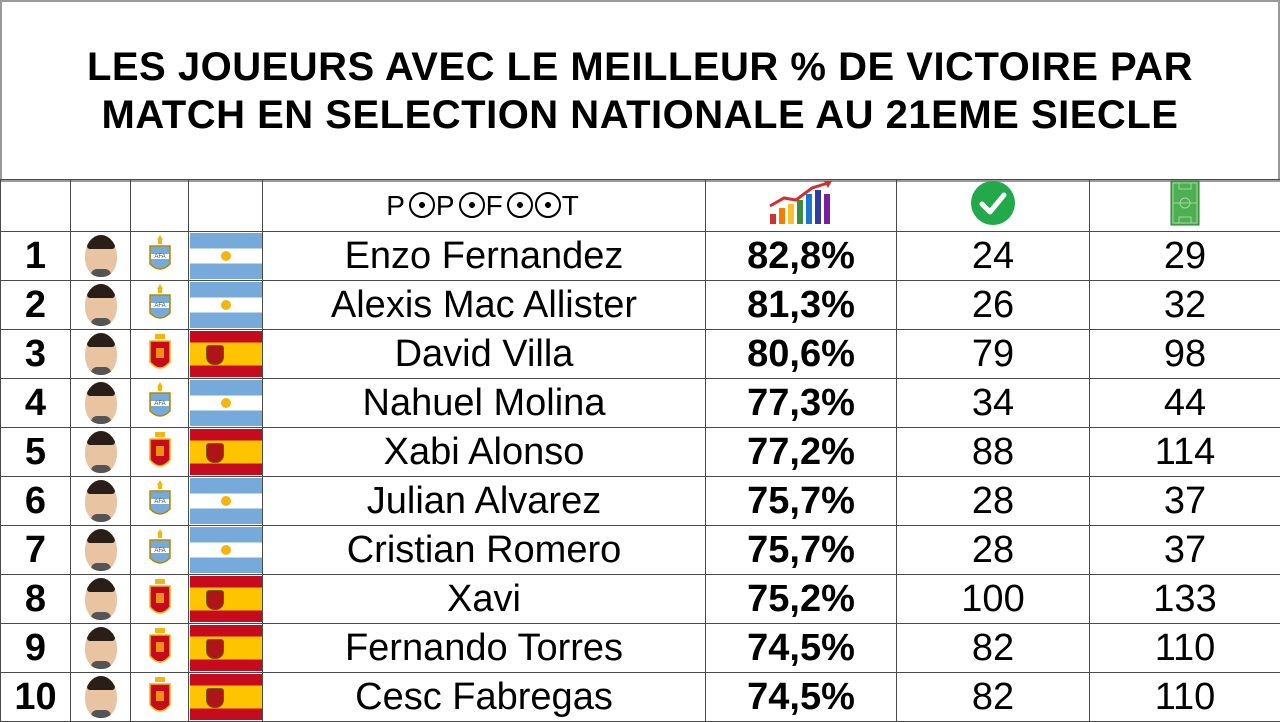 This screenshot has width=1280, height=722. I want to click on bar-chart-icon, so click(801, 203).